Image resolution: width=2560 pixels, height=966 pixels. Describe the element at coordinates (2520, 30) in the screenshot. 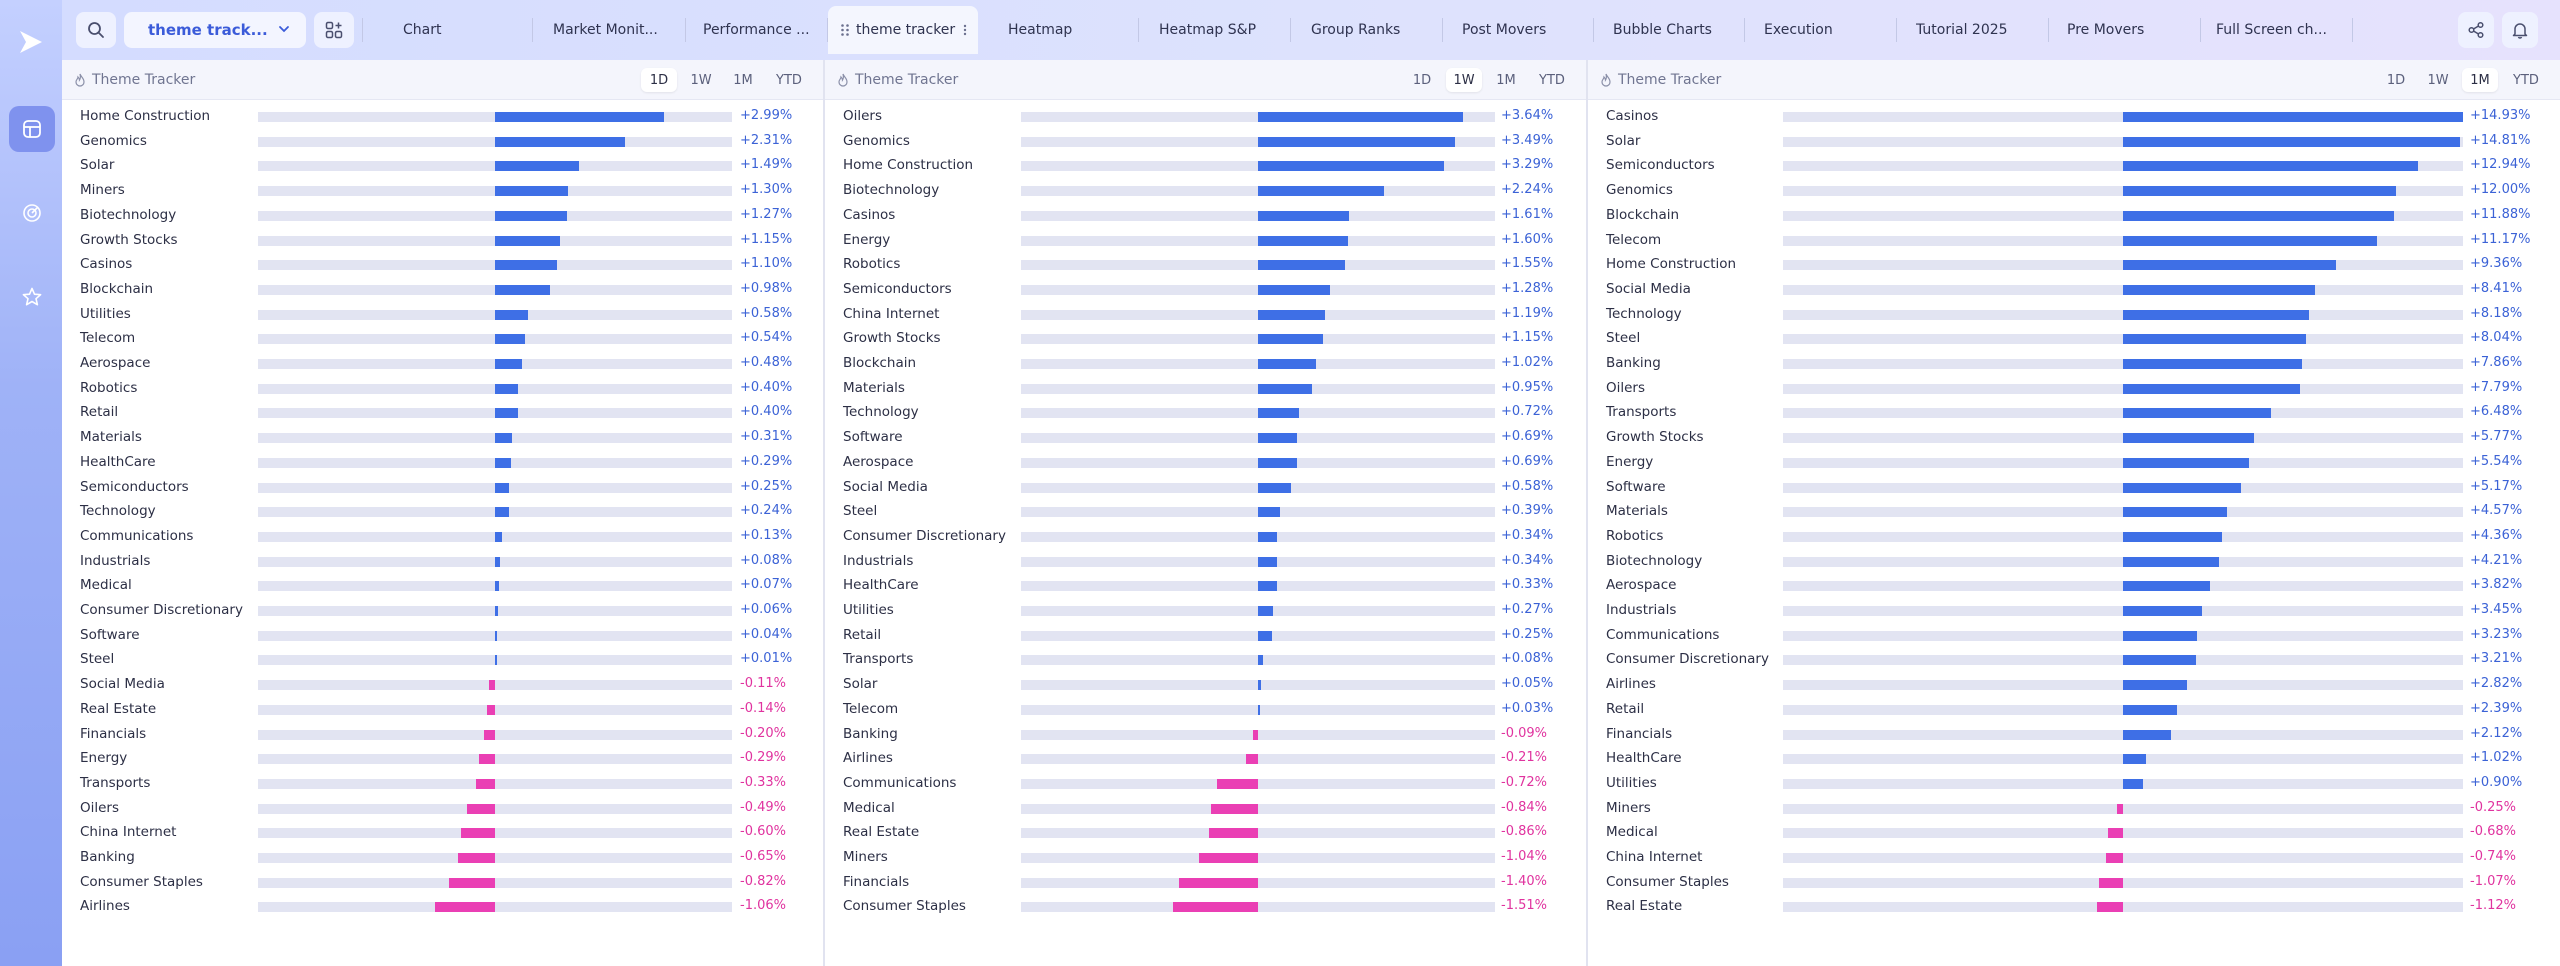

I see `notifications-button` at that location.